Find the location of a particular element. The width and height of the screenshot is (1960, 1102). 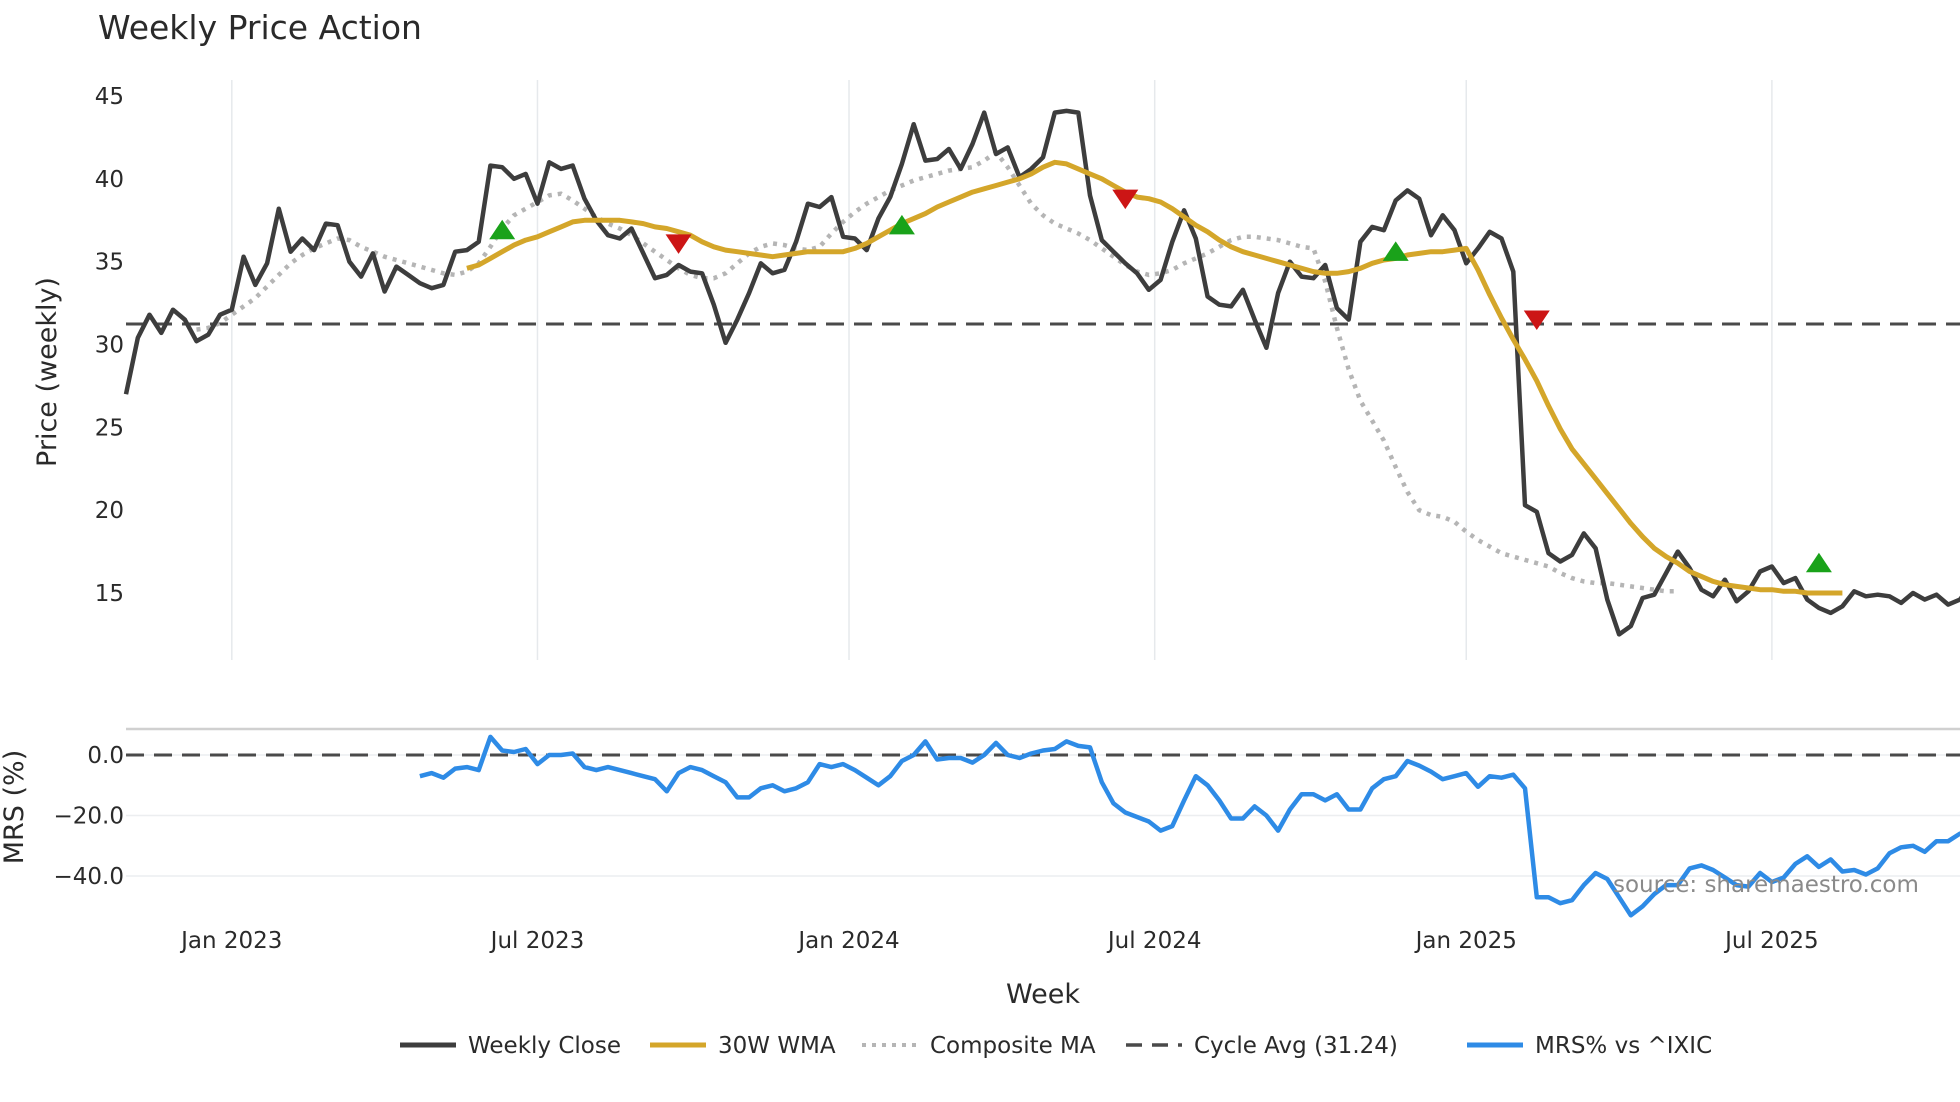

y-tick-label: 25 is located at coordinates (109, 428).